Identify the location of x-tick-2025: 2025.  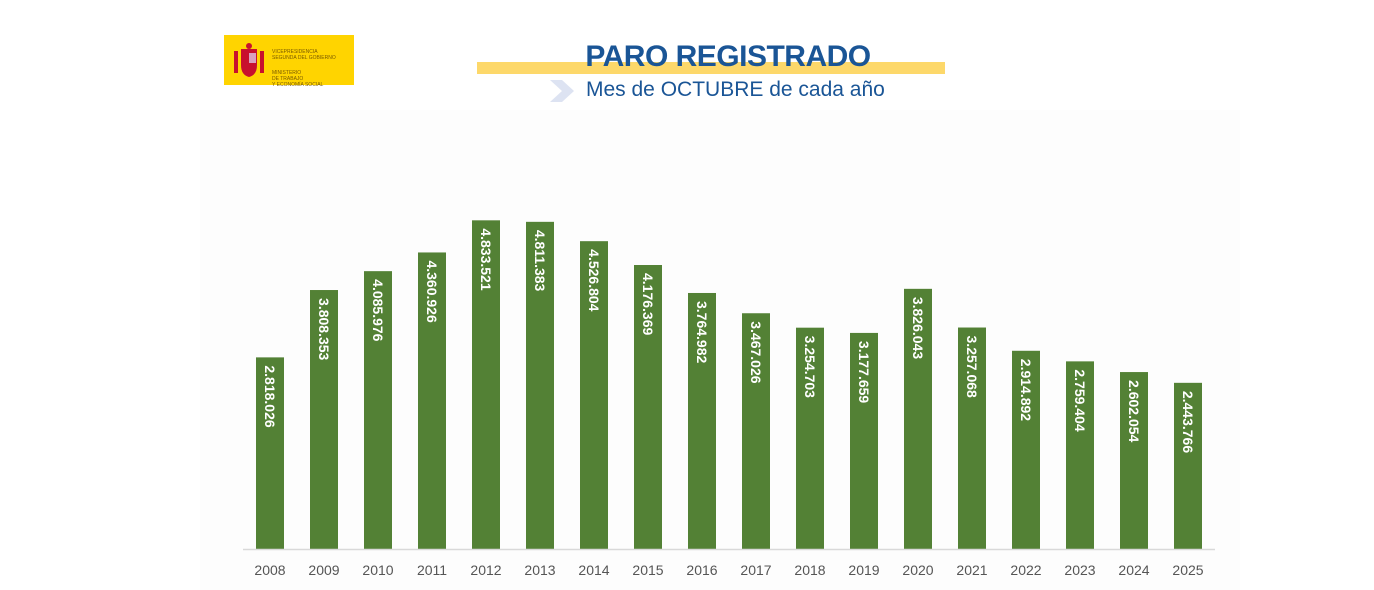
(1187, 570).